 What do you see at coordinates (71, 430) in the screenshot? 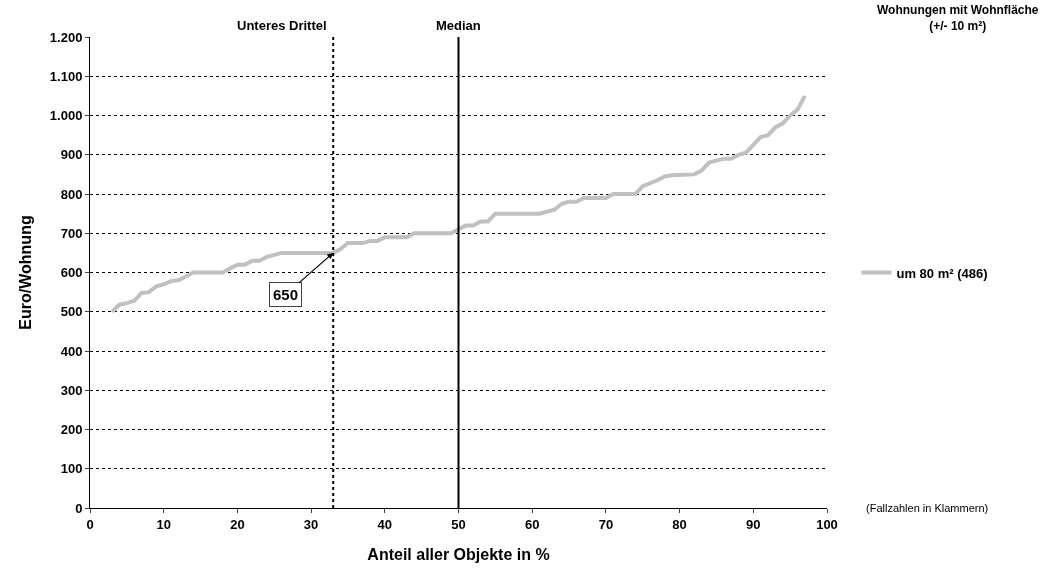
I see `y-tick-label: 200` at bounding box center [71, 430].